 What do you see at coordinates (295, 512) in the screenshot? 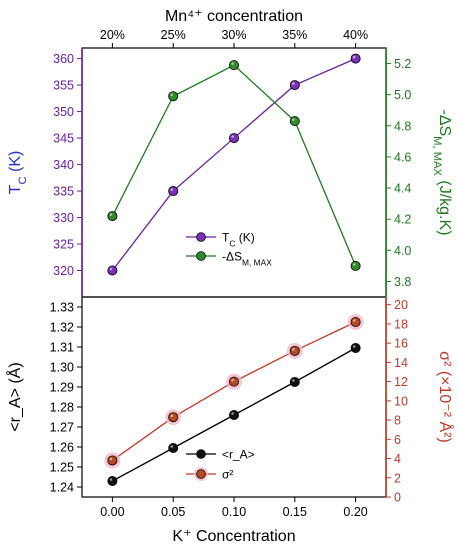
I see `bottom-x-tick-label: 0.15` at bounding box center [295, 512].